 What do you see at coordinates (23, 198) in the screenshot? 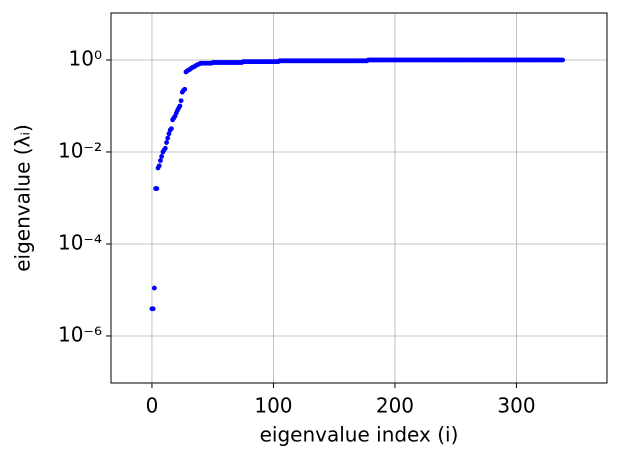
I see `y-axis-label: eigenvalue (λᵢ)` at bounding box center [23, 198].